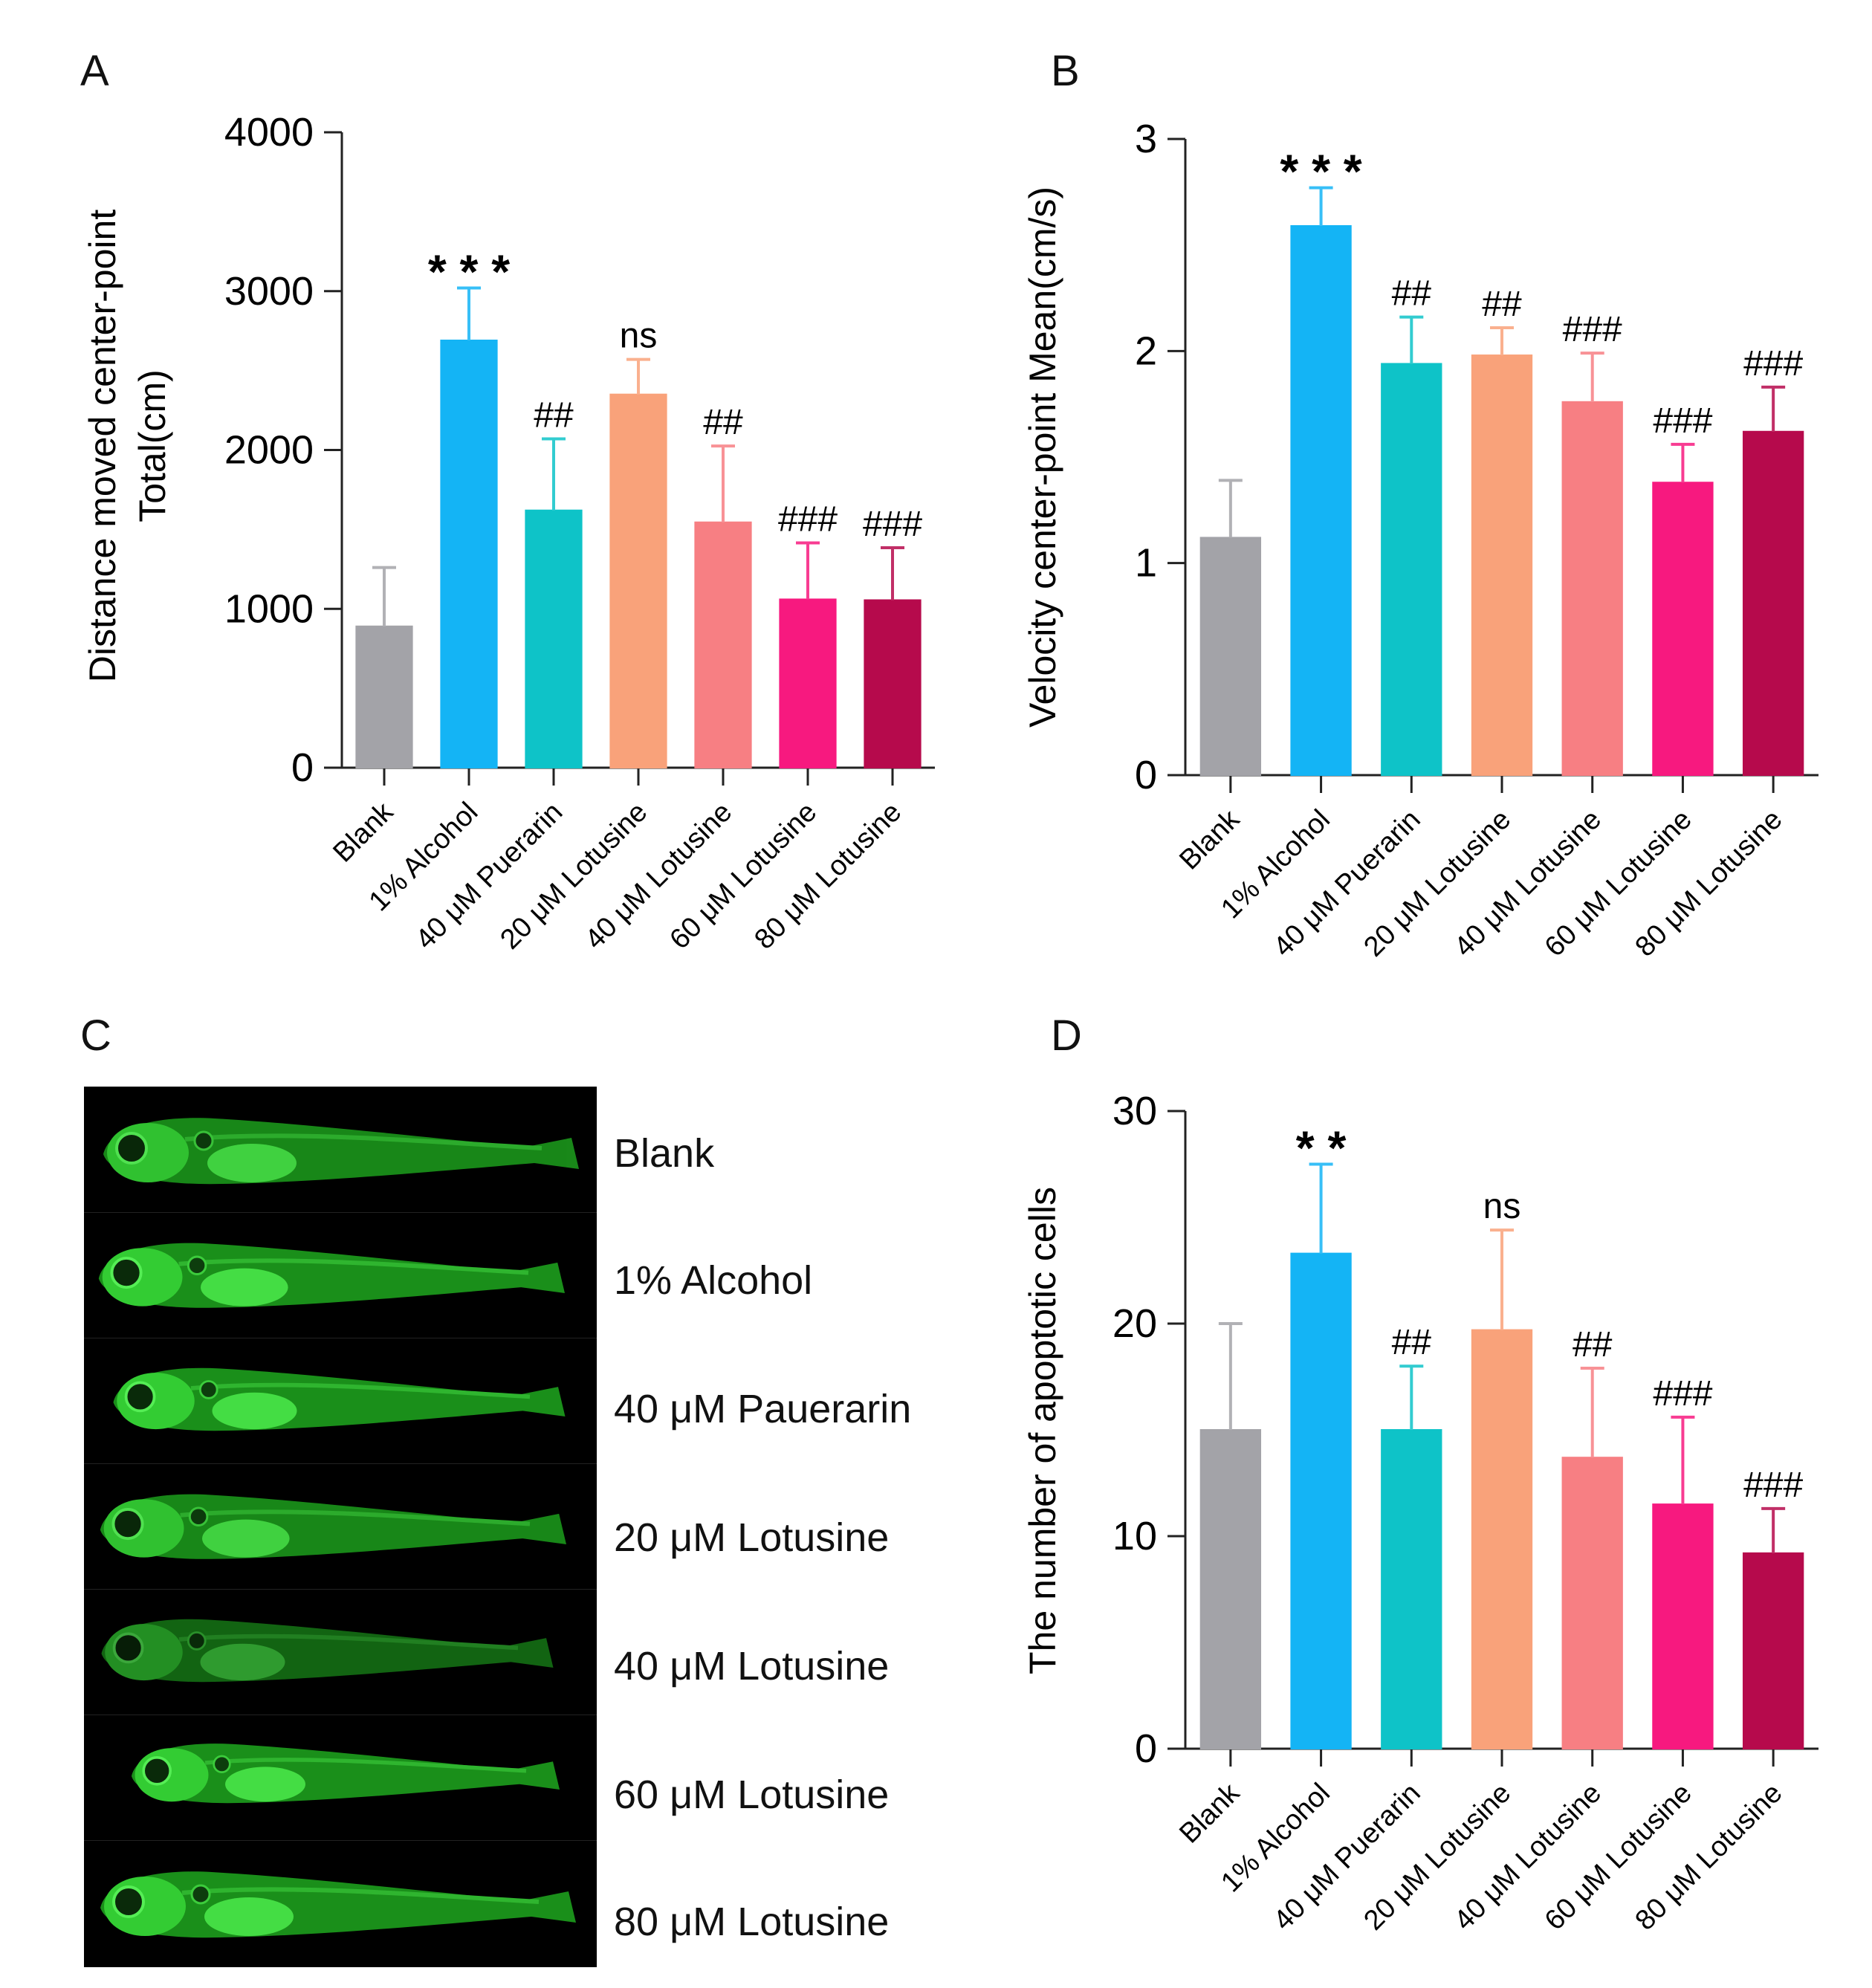 The image size is (1872, 1988). I want to click on y-tick-label: 10, so click(1134, 1536).